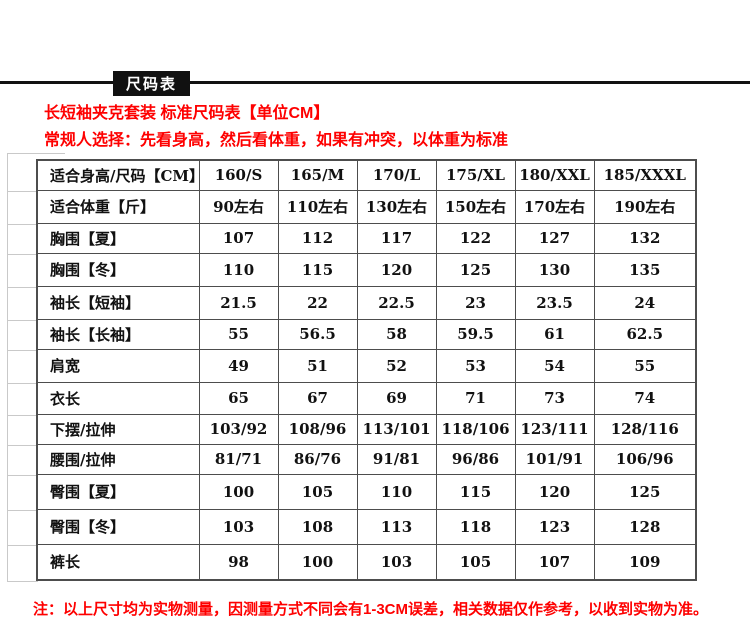  I want to click on value-cell: 170左右, so click(554, 206).